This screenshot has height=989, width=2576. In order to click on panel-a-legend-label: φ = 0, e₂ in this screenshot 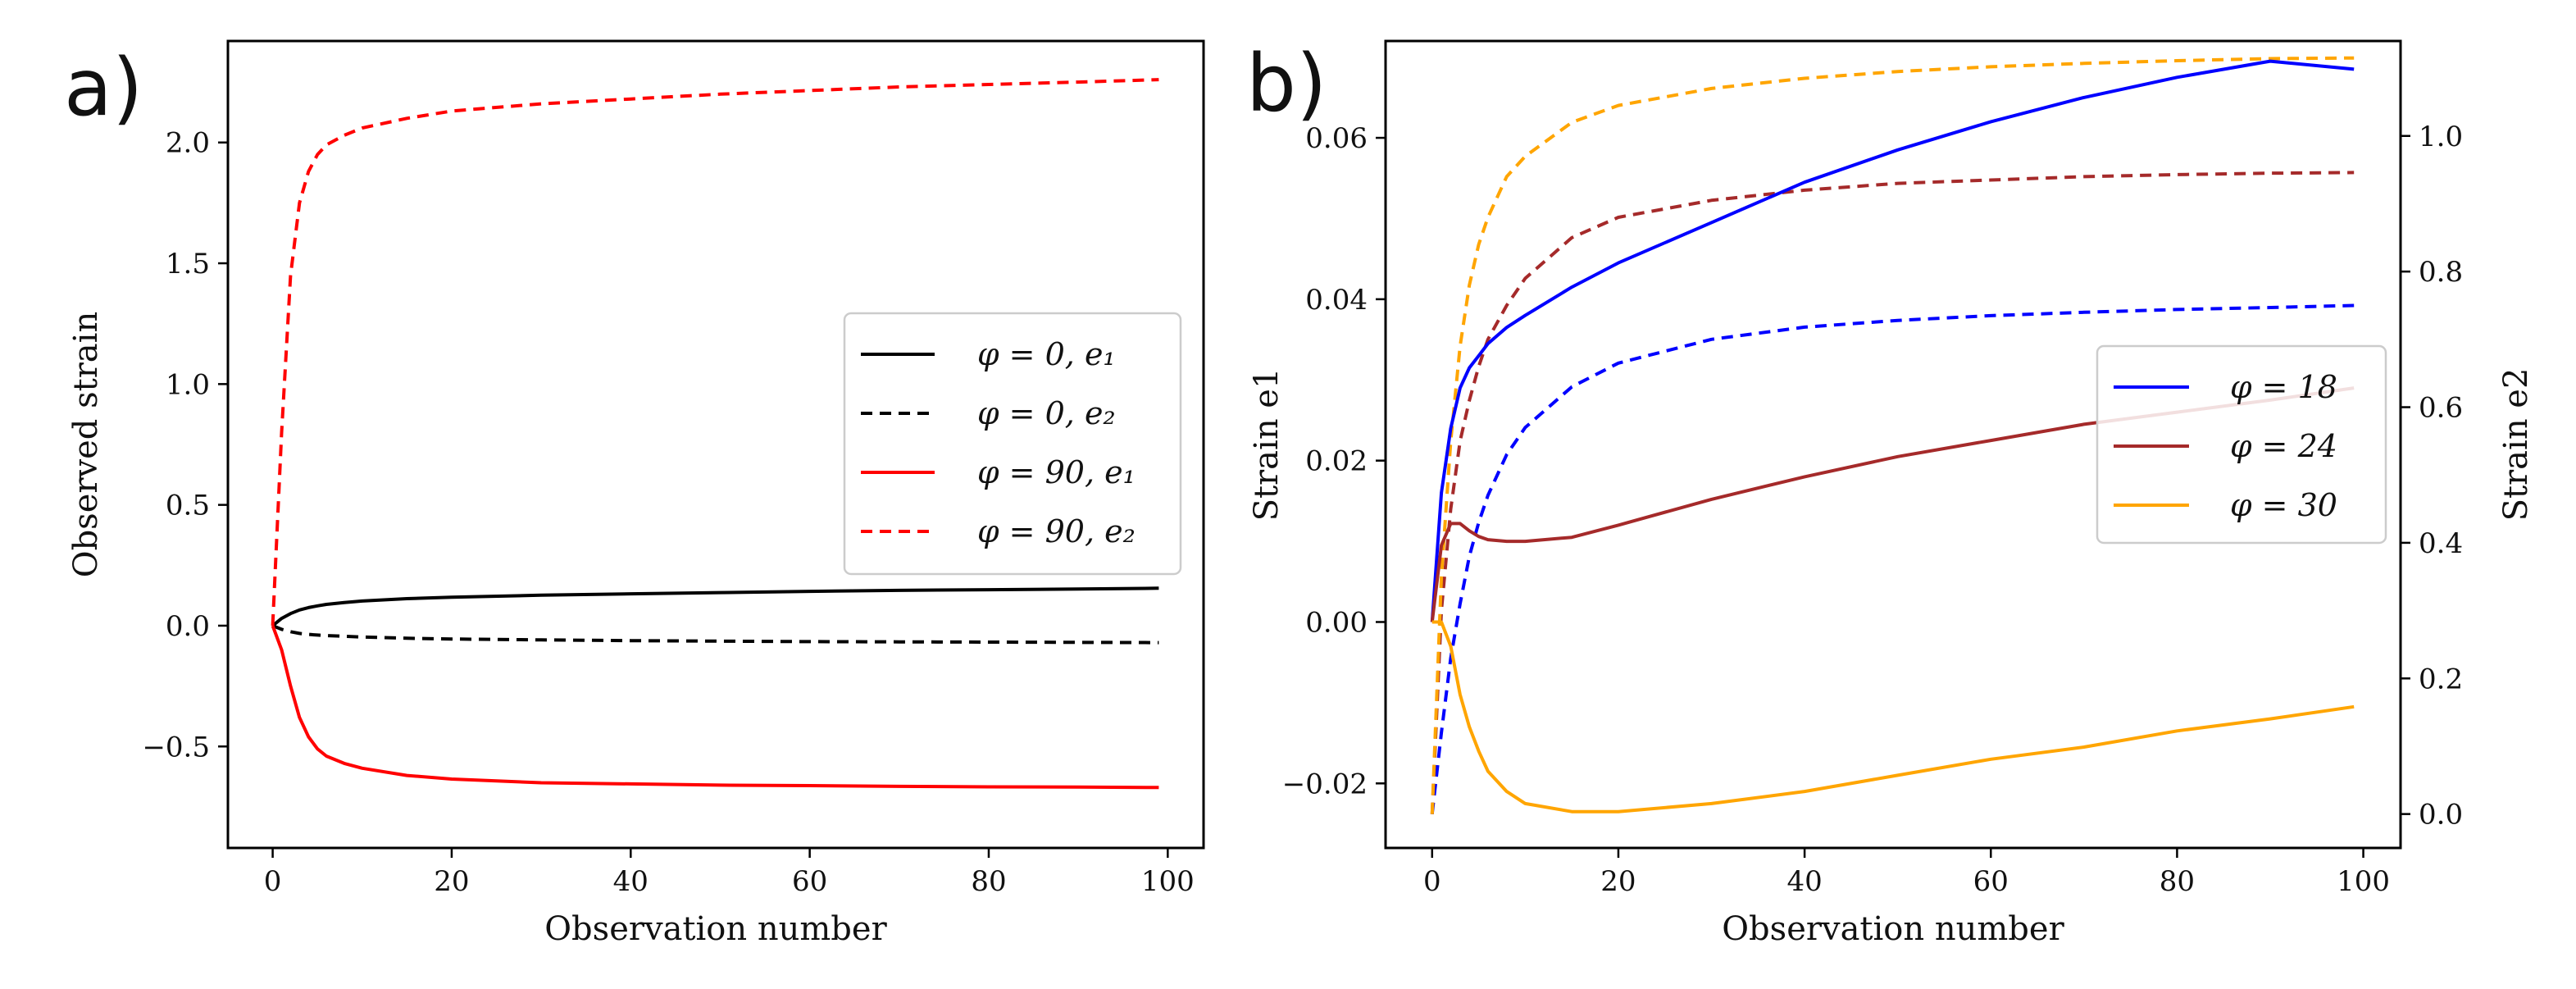, I will do `click(1046, 413)`.